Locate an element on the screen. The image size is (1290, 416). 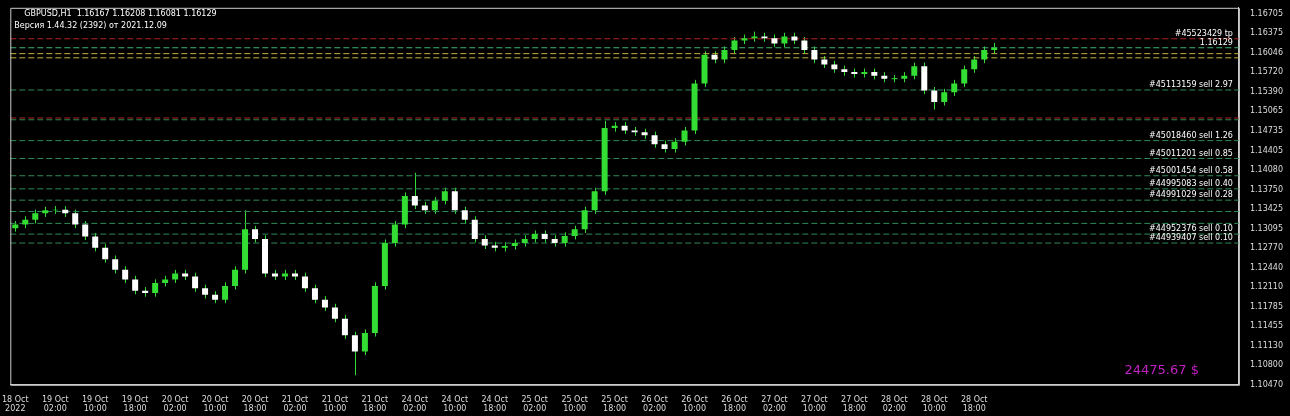
y-tick-label: 1.11130 is located at coordinates (1266, 345).